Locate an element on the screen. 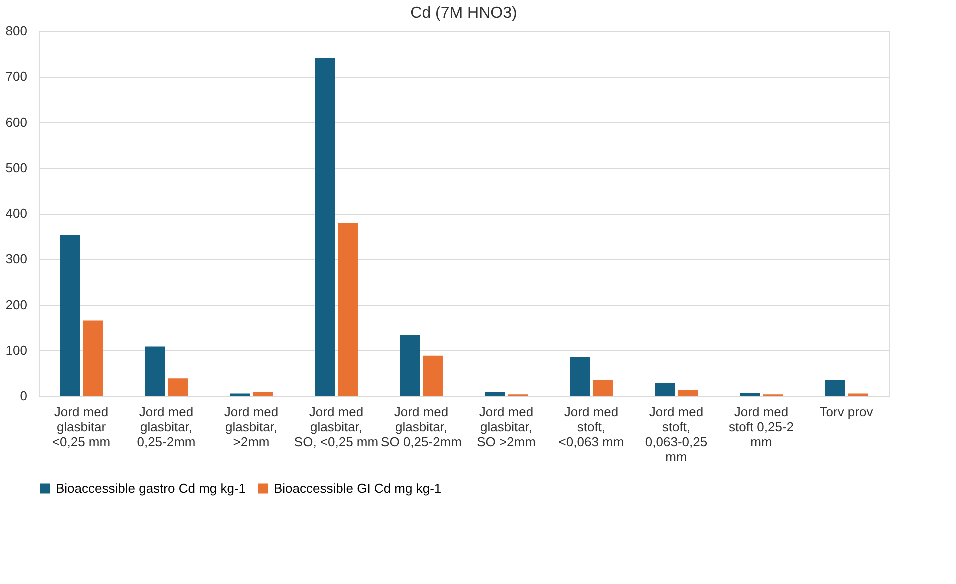 The width and height of the screenshot is (956, 584). x-tick-label: Jord med glasbitar <0,25 mm is located at coordinates (81, 427).